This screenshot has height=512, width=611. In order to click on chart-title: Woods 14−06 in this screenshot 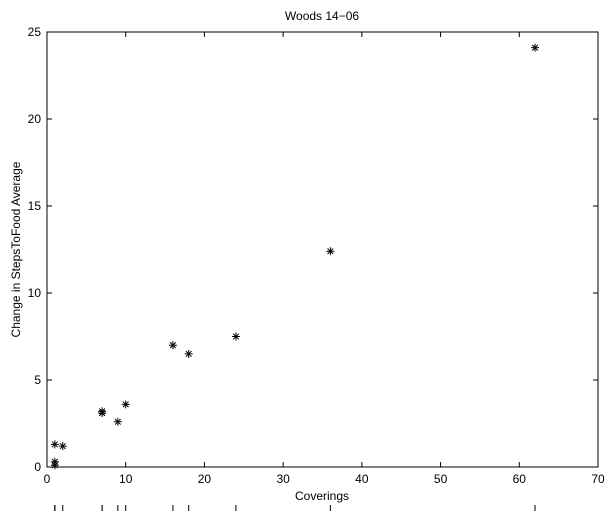, I will do `click(322, 16)`.